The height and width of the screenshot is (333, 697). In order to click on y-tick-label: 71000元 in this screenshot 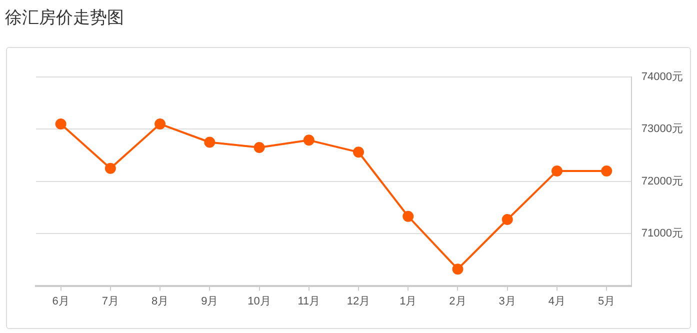, I will do `click(662, 234)`.